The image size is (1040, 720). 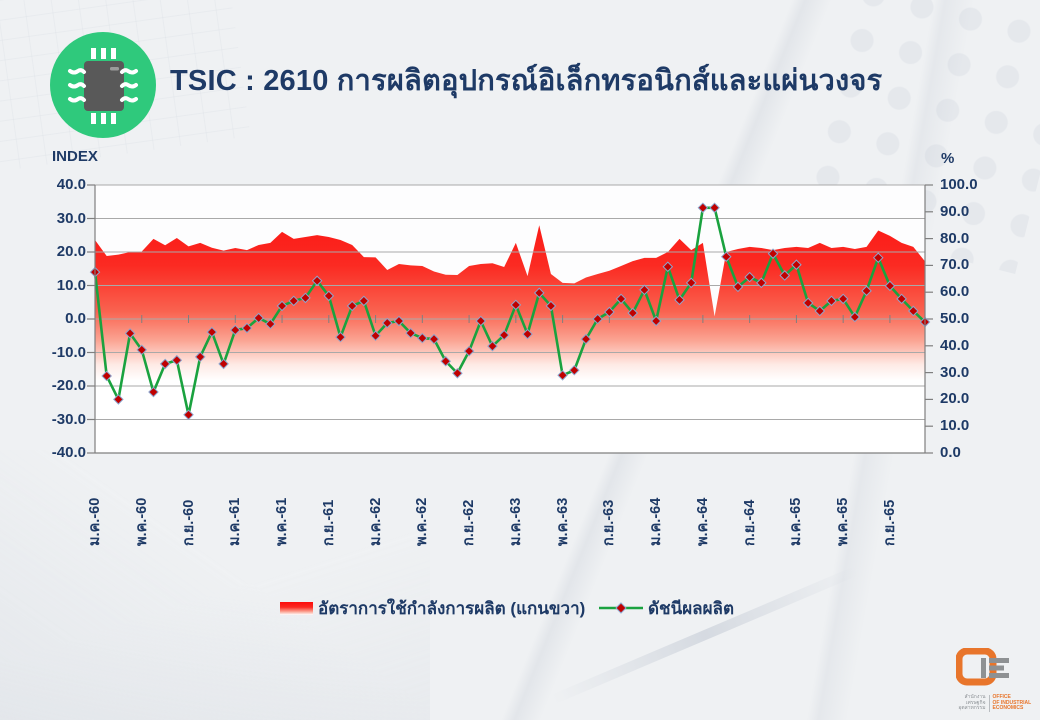 I want to click on x-axis-tick-label: ม.ค.-61, so click(x=235, y=521).